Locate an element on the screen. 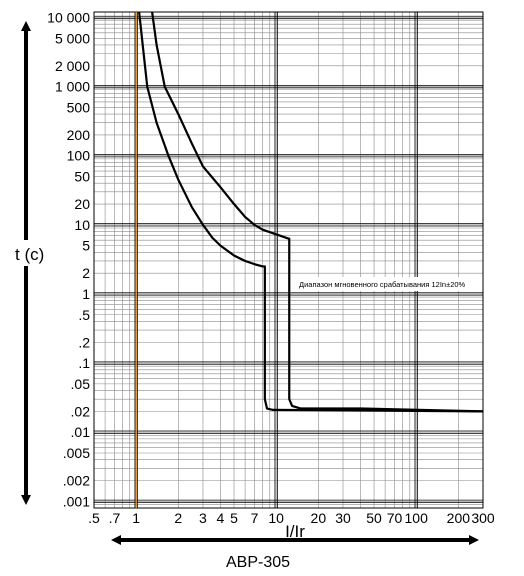 The width and height of the screenshot is (524, 576). x-tick-label: 5 is located at coordinates (234, 518).